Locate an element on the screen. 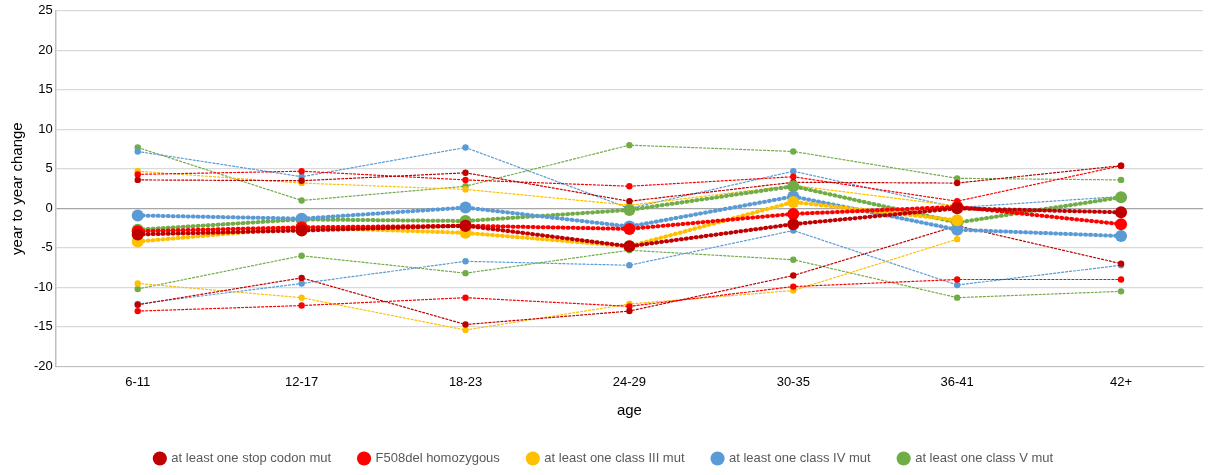 The height and width of the screenshot is (475, 1213). y-tick-label: -20 is located at coordinates (43, 365).